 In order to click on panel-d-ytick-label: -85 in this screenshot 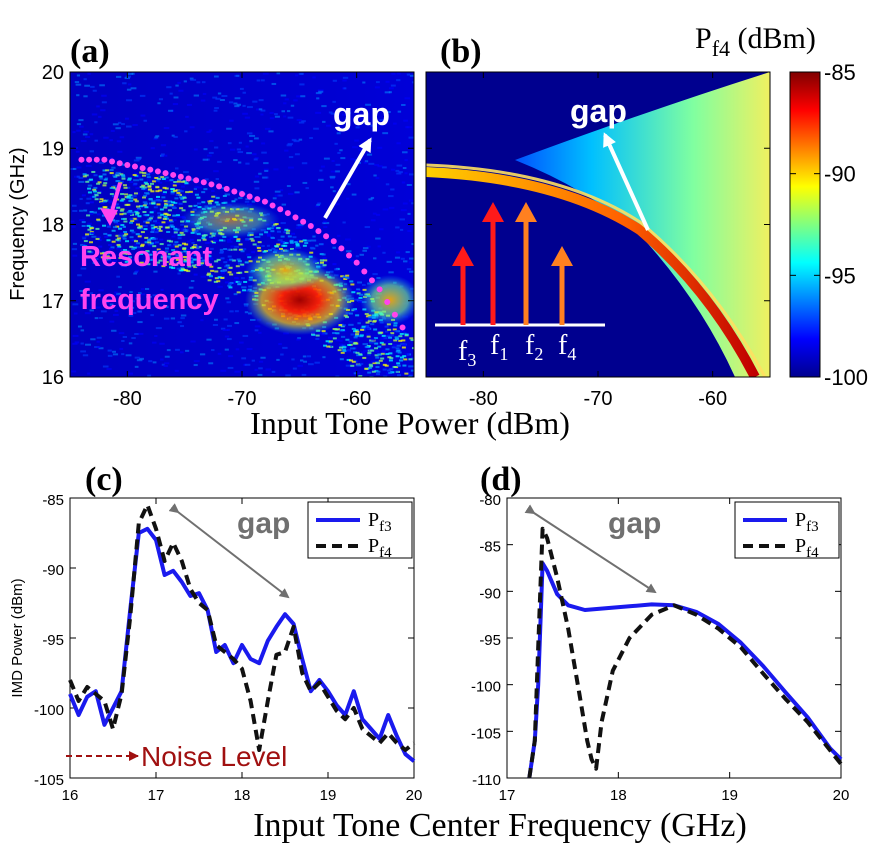, I will do `click(490, 547)`.